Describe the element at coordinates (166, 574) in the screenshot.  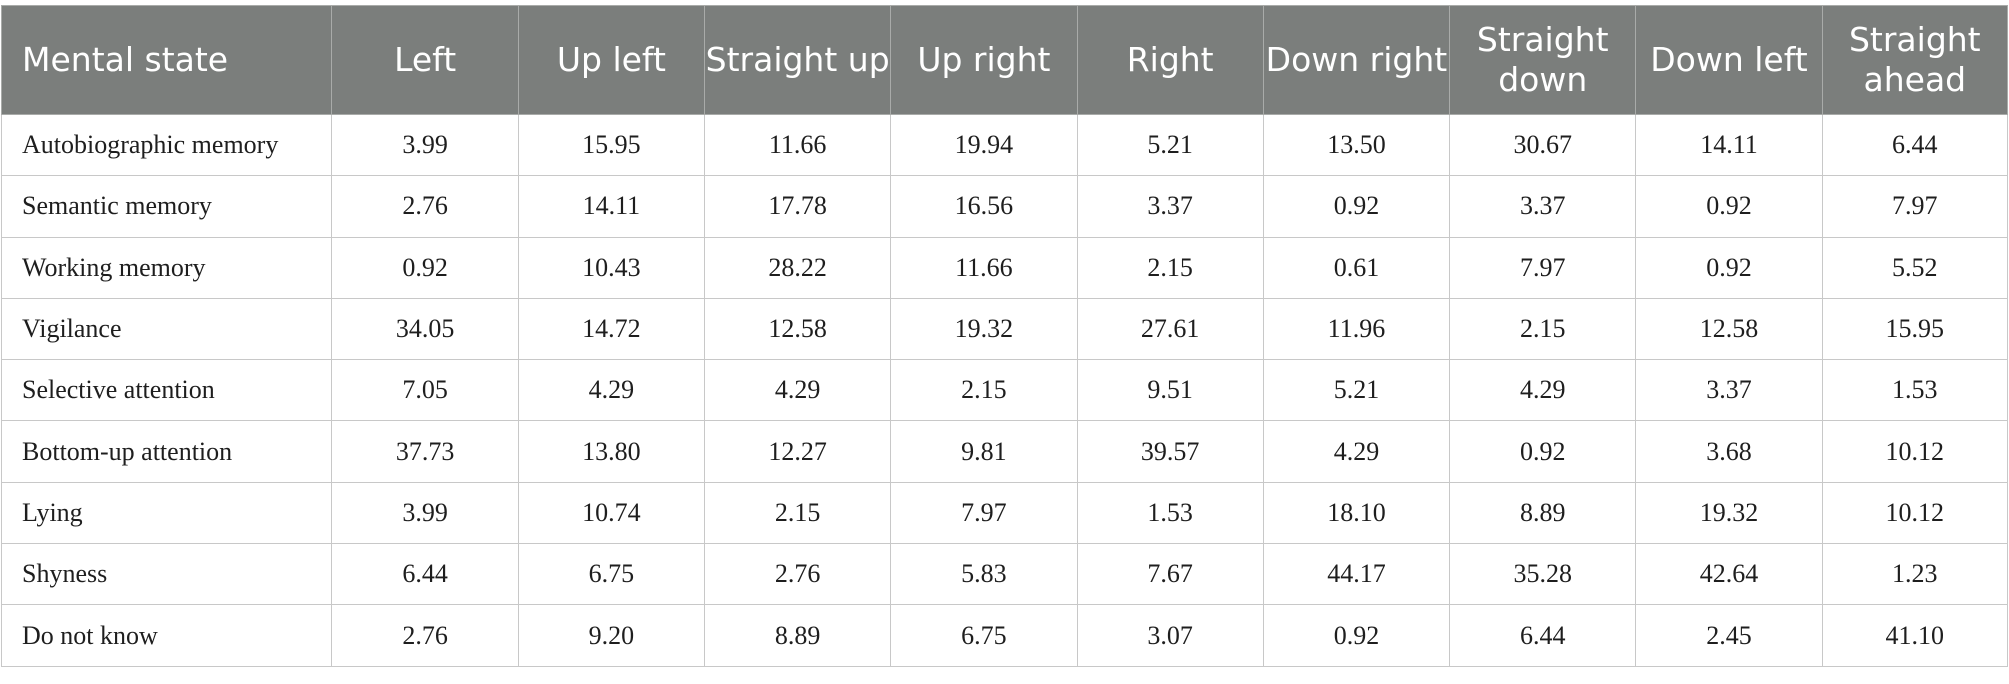
I see `row-label: Shyness` at that location.